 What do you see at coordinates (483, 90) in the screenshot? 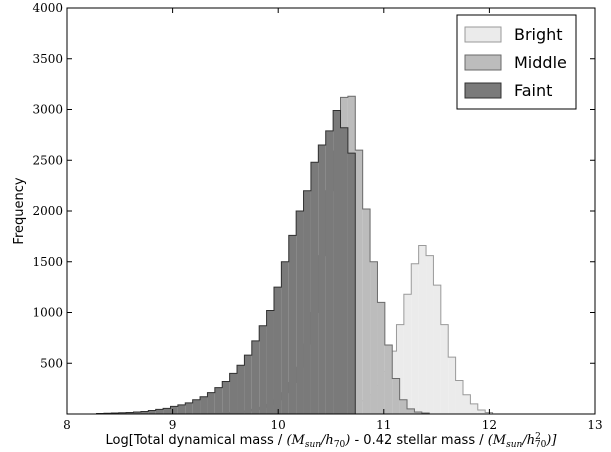
I see `legend-swatch-faint` at bounding box center [483, 90].